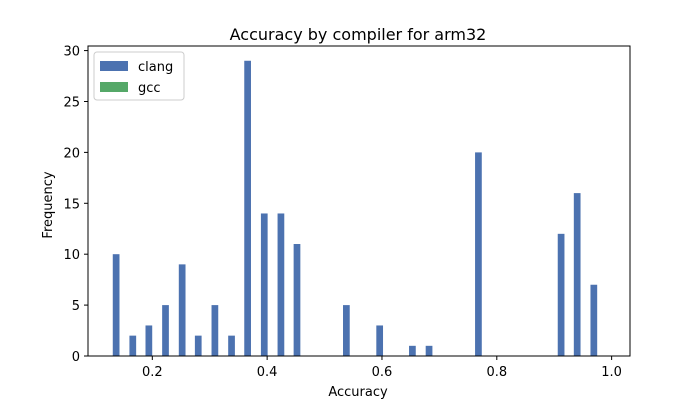  Describe the element at coordinates (71, 153) in the screenshot. I see `y-tick-label: 20` at that location.